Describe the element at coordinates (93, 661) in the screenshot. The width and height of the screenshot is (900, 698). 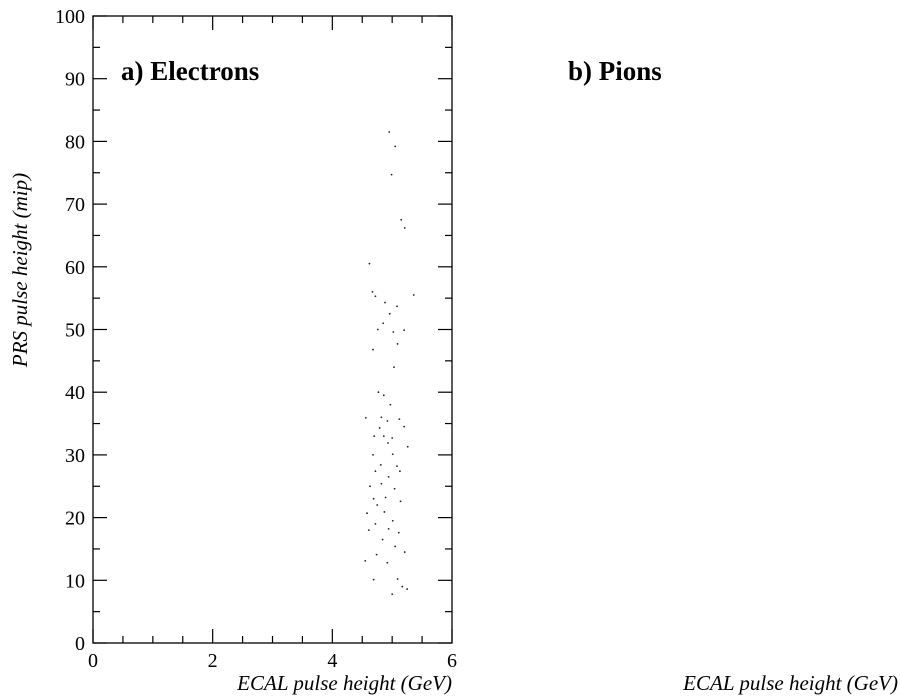
I see `x-tick-label: 0` at that location.